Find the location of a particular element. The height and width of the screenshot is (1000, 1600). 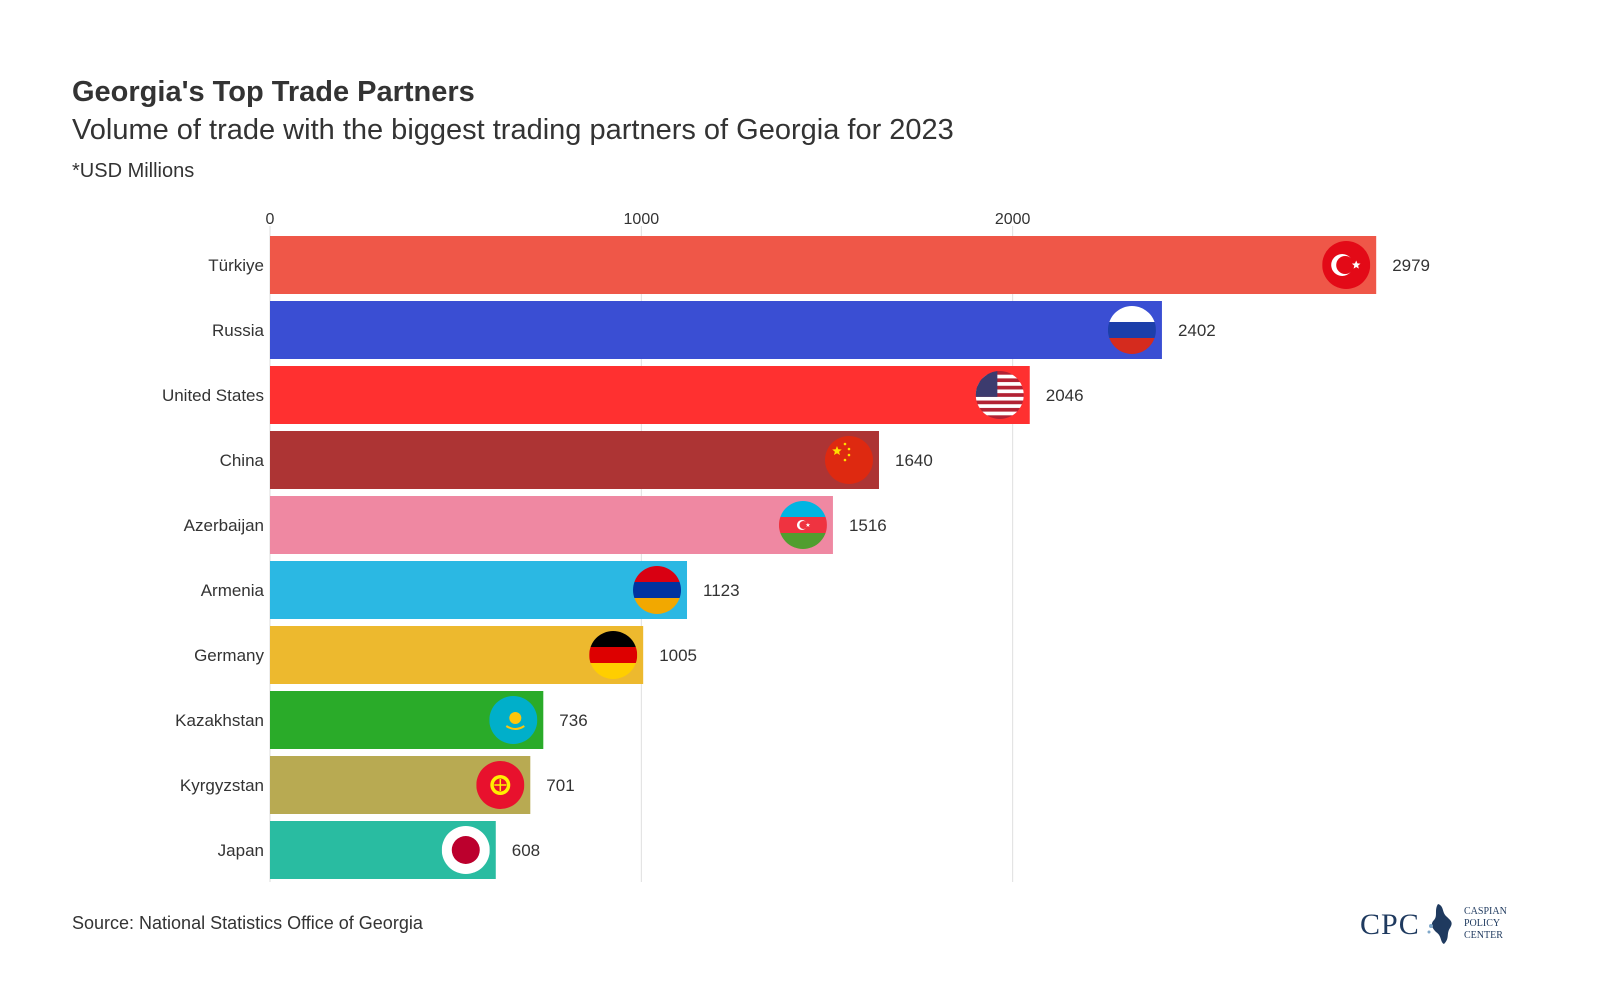

category-label-germany: Germany is located at coordinates (229, 655).